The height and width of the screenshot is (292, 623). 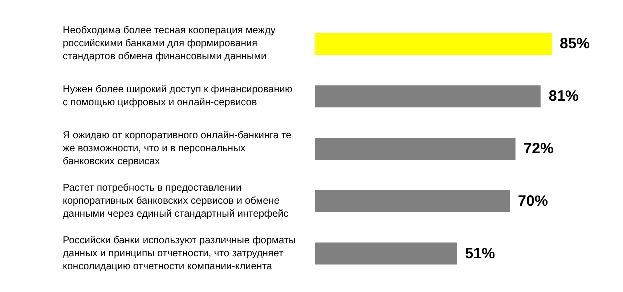 What do you see at coordinates (480, 253) in the screenshot?
I see `data-label: 51%` at bounding box center [480, 253].